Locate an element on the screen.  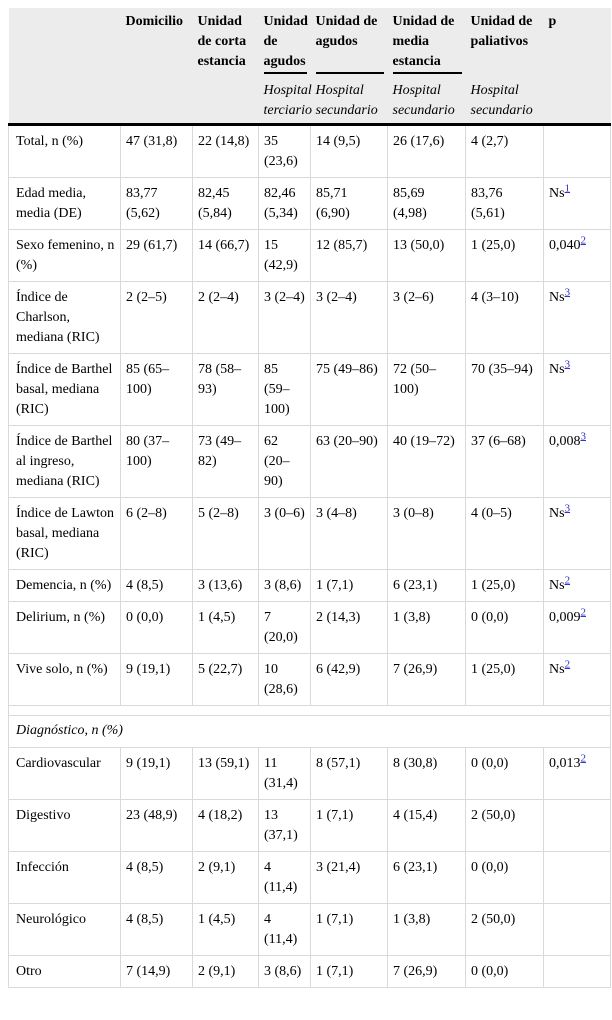
row-label: Neurológico is located at coordinates (64, 929).